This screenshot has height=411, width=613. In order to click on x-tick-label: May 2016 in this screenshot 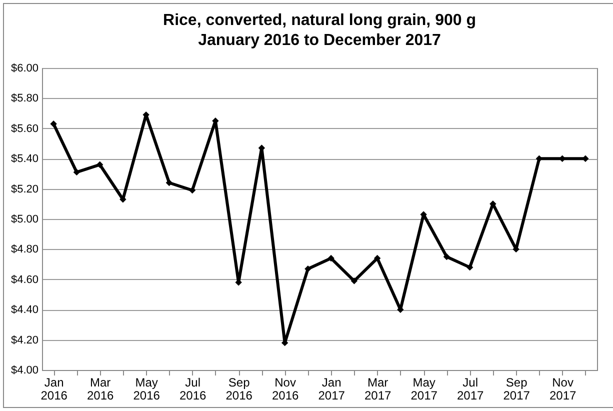, I will do `click(146, 389)`.